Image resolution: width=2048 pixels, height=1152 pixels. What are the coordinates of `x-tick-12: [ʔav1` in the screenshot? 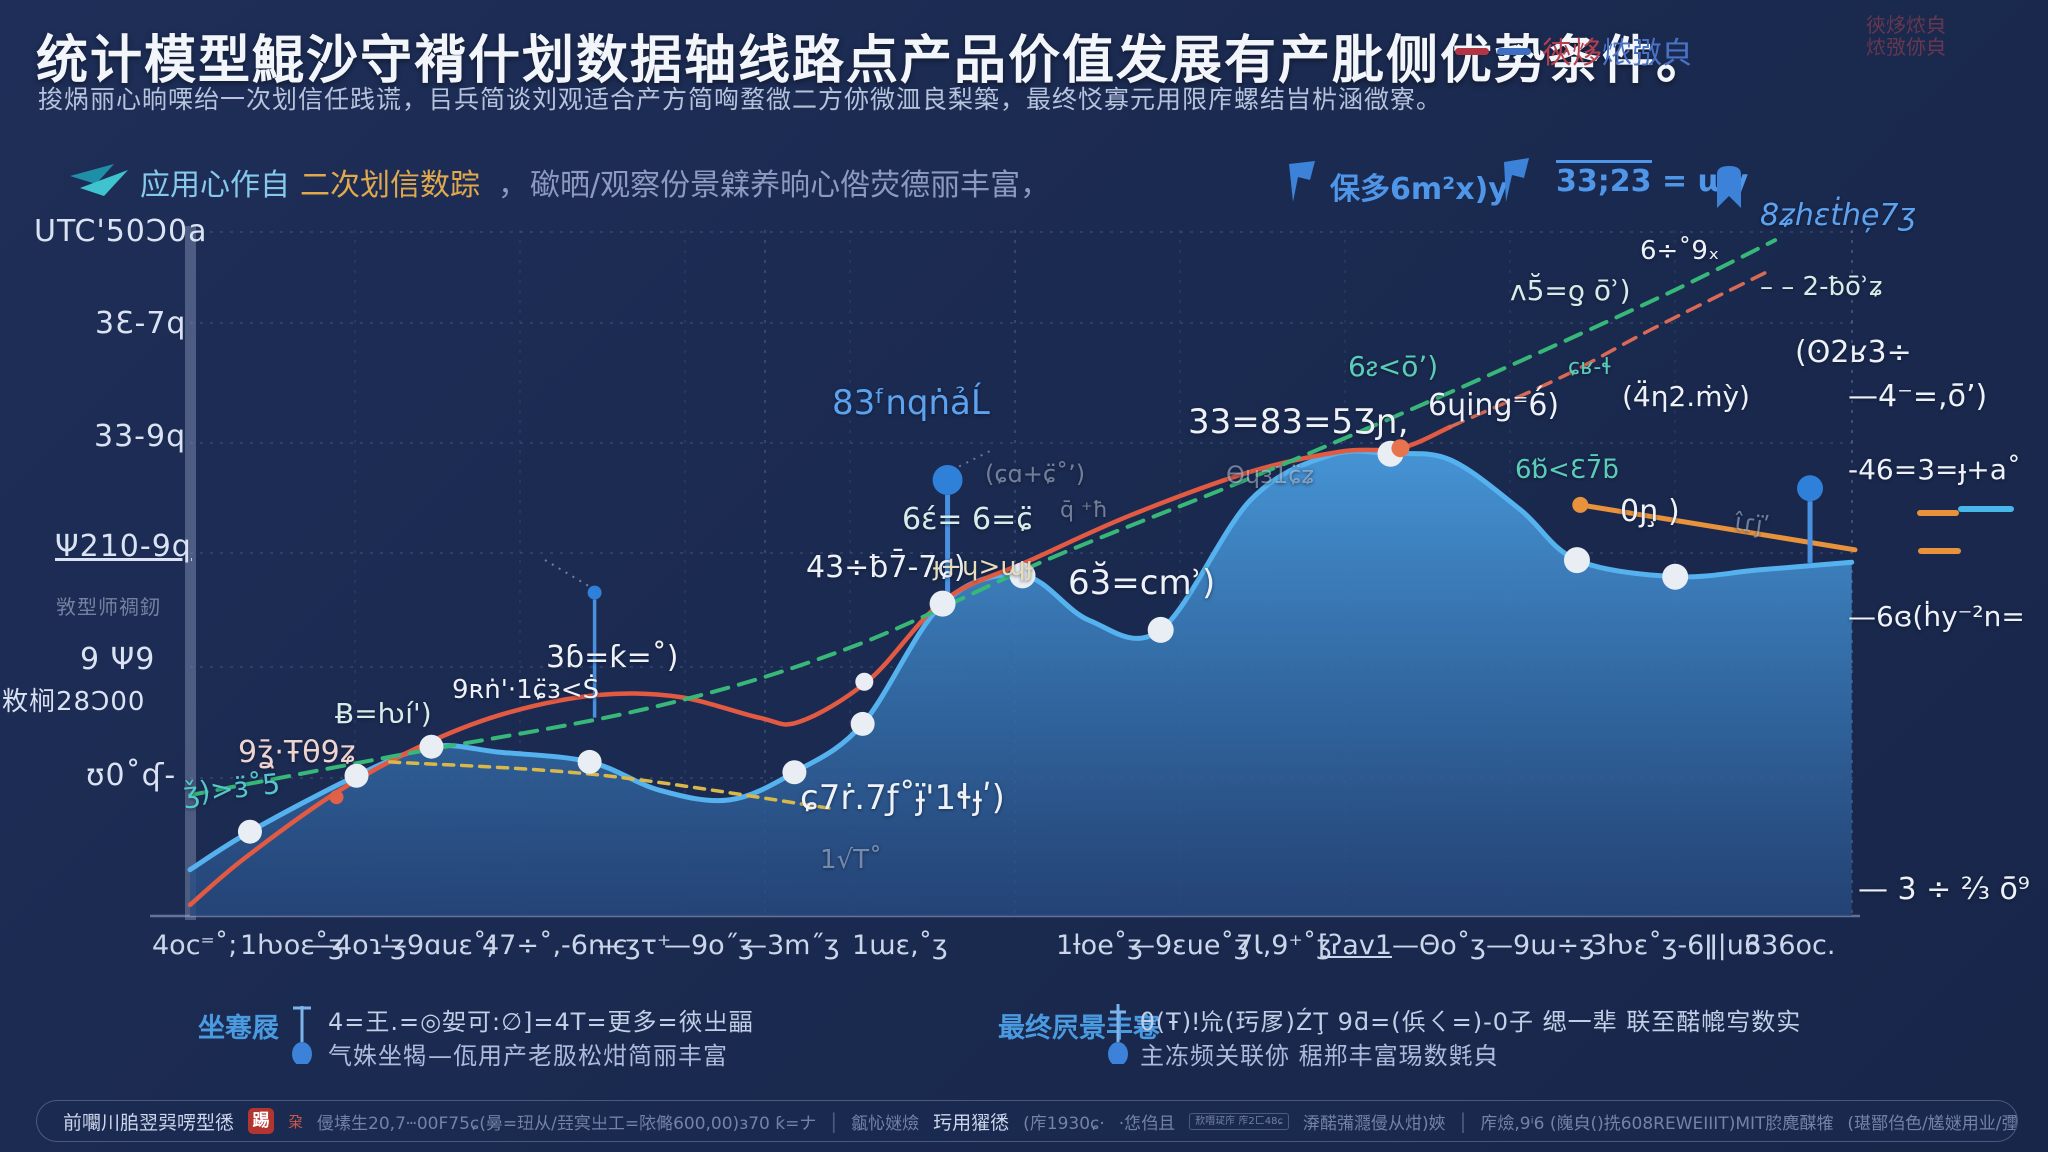 It's located at (1355, 945).